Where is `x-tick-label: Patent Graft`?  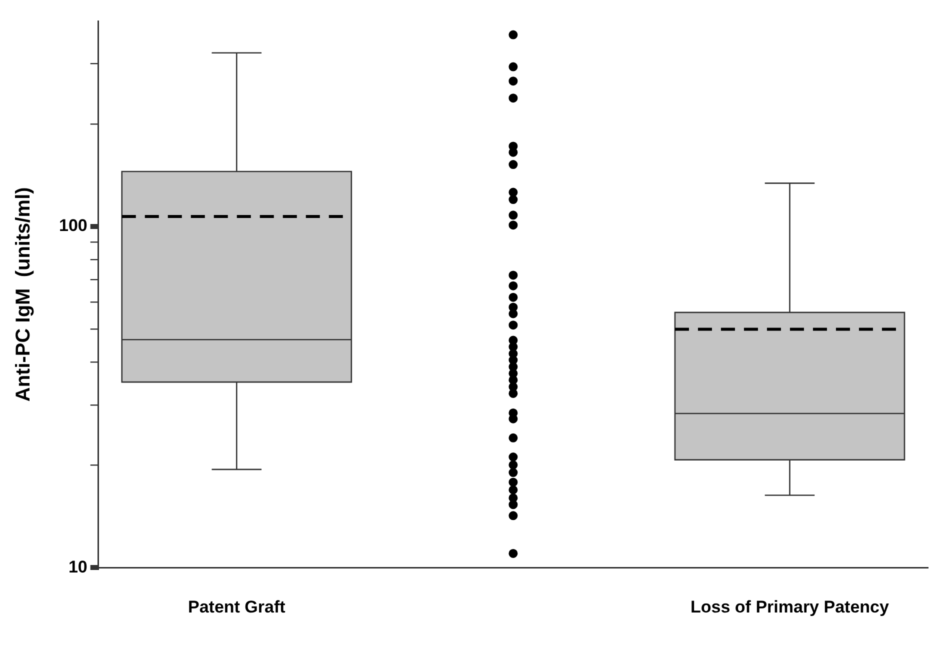 x-tick-label: Patent Graft is located at coordinates (237, 606).